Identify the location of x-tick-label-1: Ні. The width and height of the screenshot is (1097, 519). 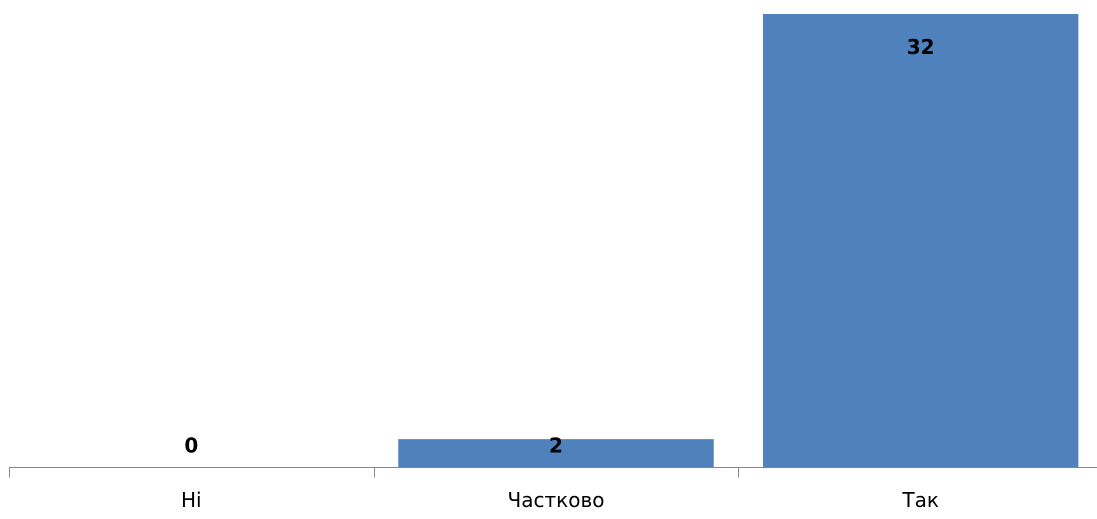
(191, 500).